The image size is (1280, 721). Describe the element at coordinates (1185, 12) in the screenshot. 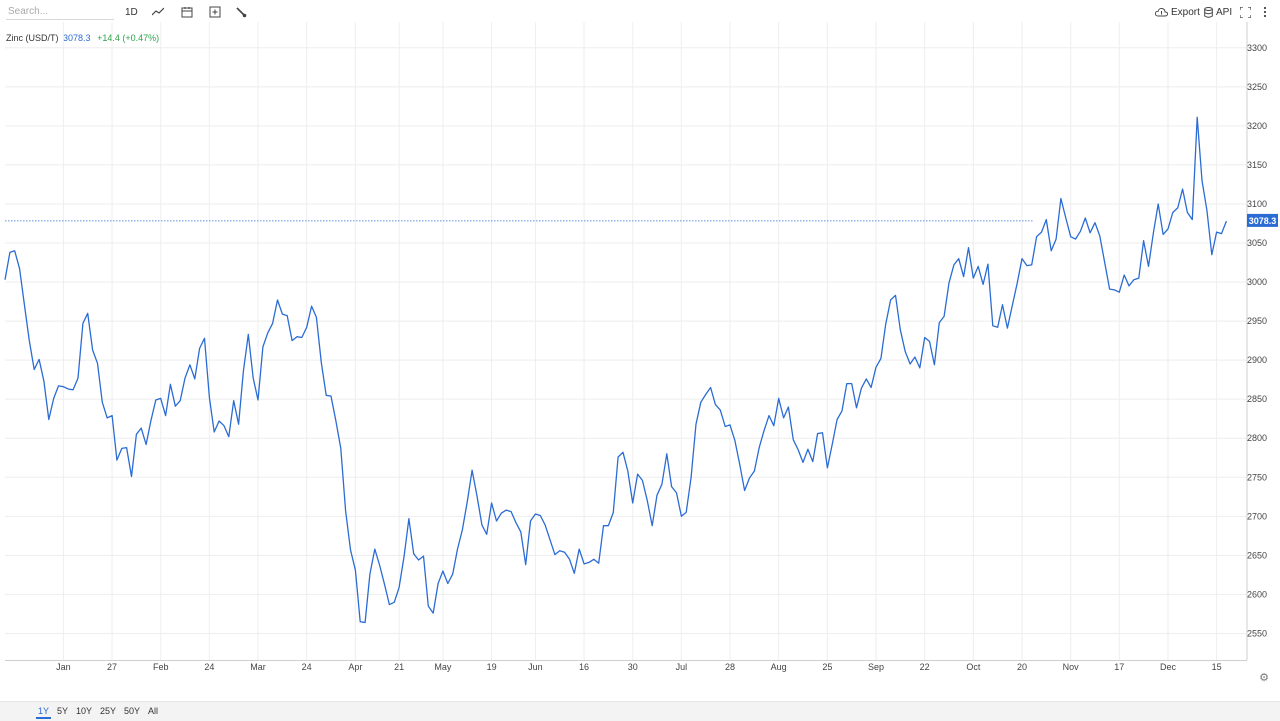

I see `export-label: Export` at that location.